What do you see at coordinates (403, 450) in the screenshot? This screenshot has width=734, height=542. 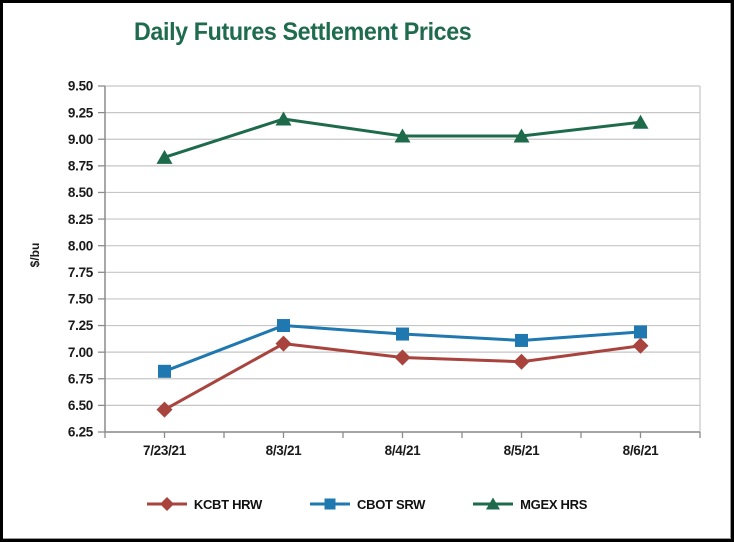 I see `x-tick-label: 8/4/21` at bounding box center [403, 450].